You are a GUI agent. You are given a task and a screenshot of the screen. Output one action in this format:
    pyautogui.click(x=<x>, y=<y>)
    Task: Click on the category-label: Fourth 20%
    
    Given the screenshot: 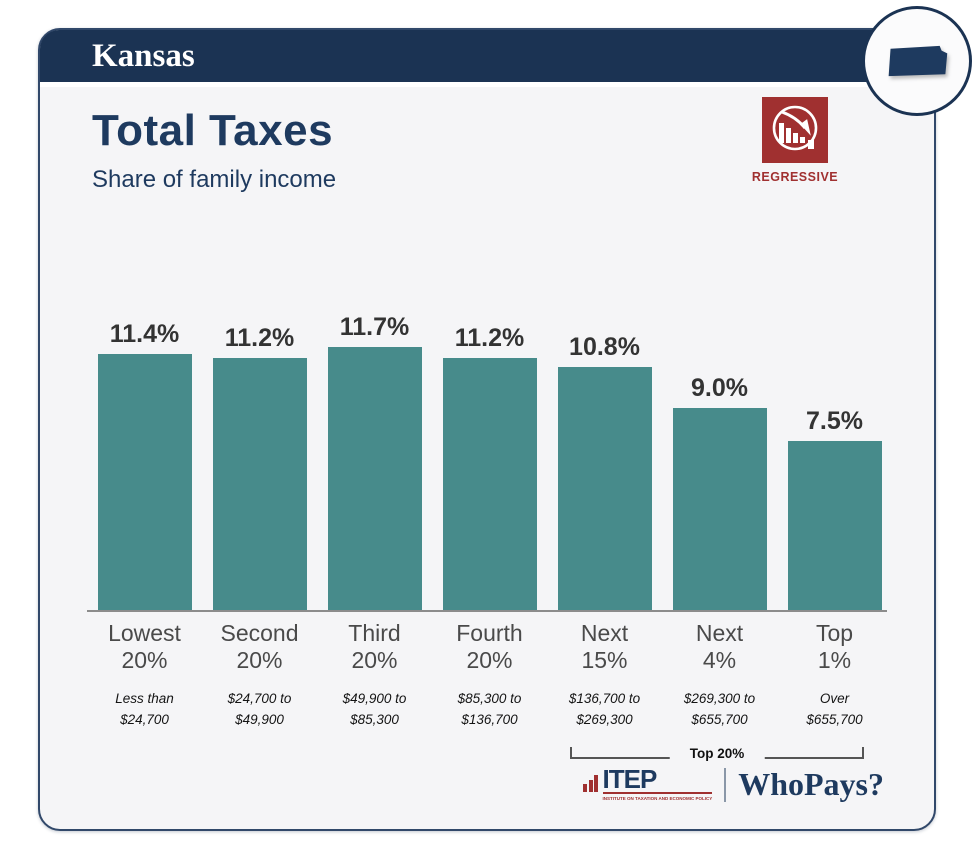 What is the action you would take?
    pyautogui.click(x=489, y=646)
    